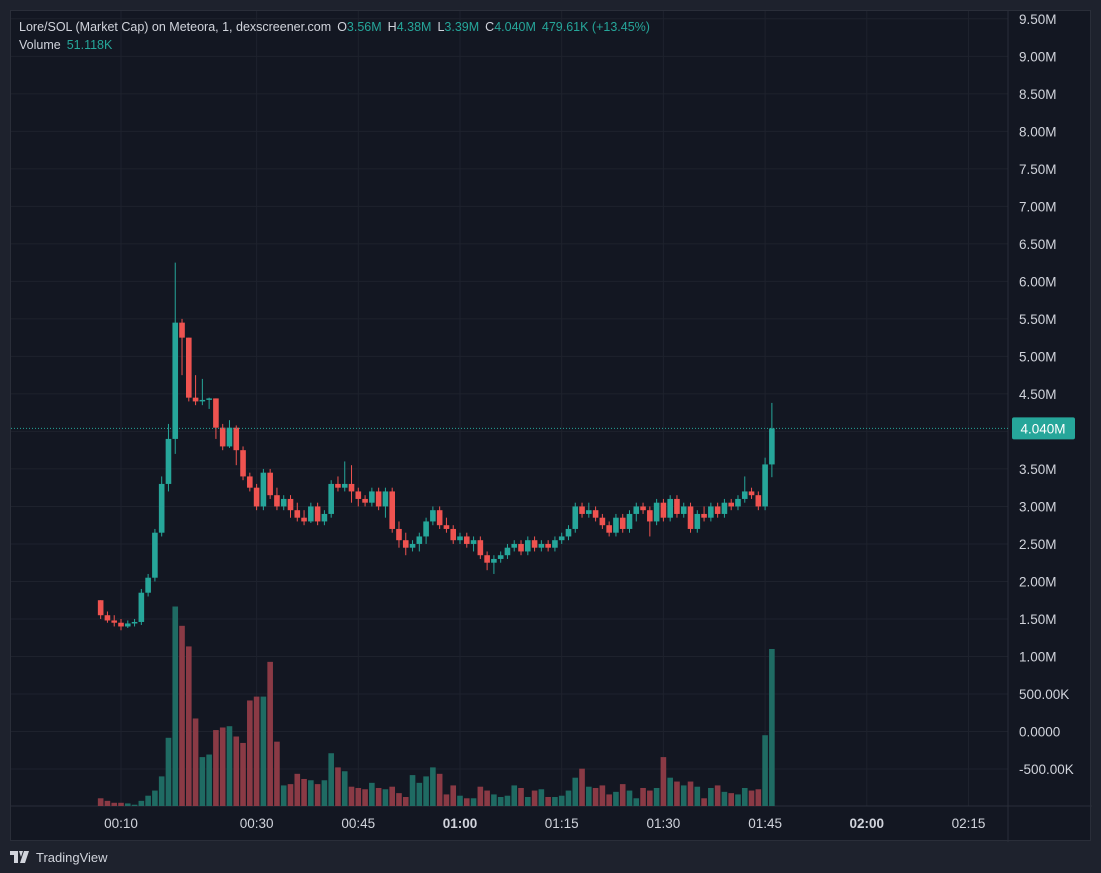 This screenshot has width=1101, height=873. I want to click on time-tick-label: 00:45, so click(358, 823).